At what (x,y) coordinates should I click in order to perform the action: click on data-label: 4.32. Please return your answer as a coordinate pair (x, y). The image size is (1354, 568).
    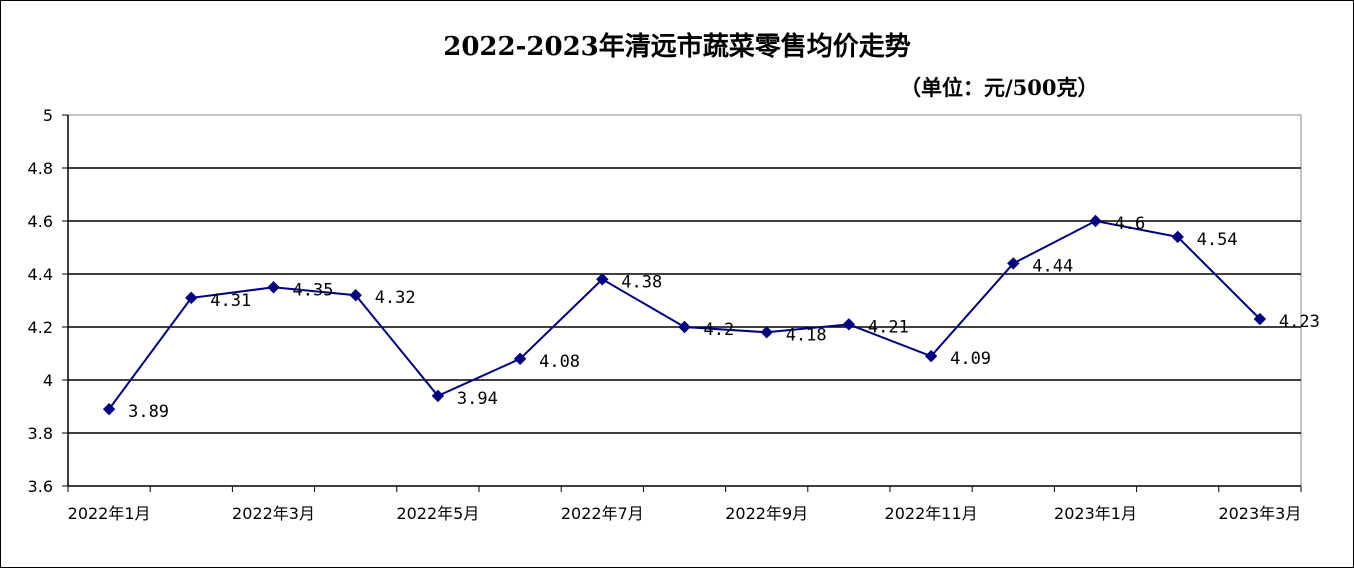
    Looking at the image, I should click on (395, 298).